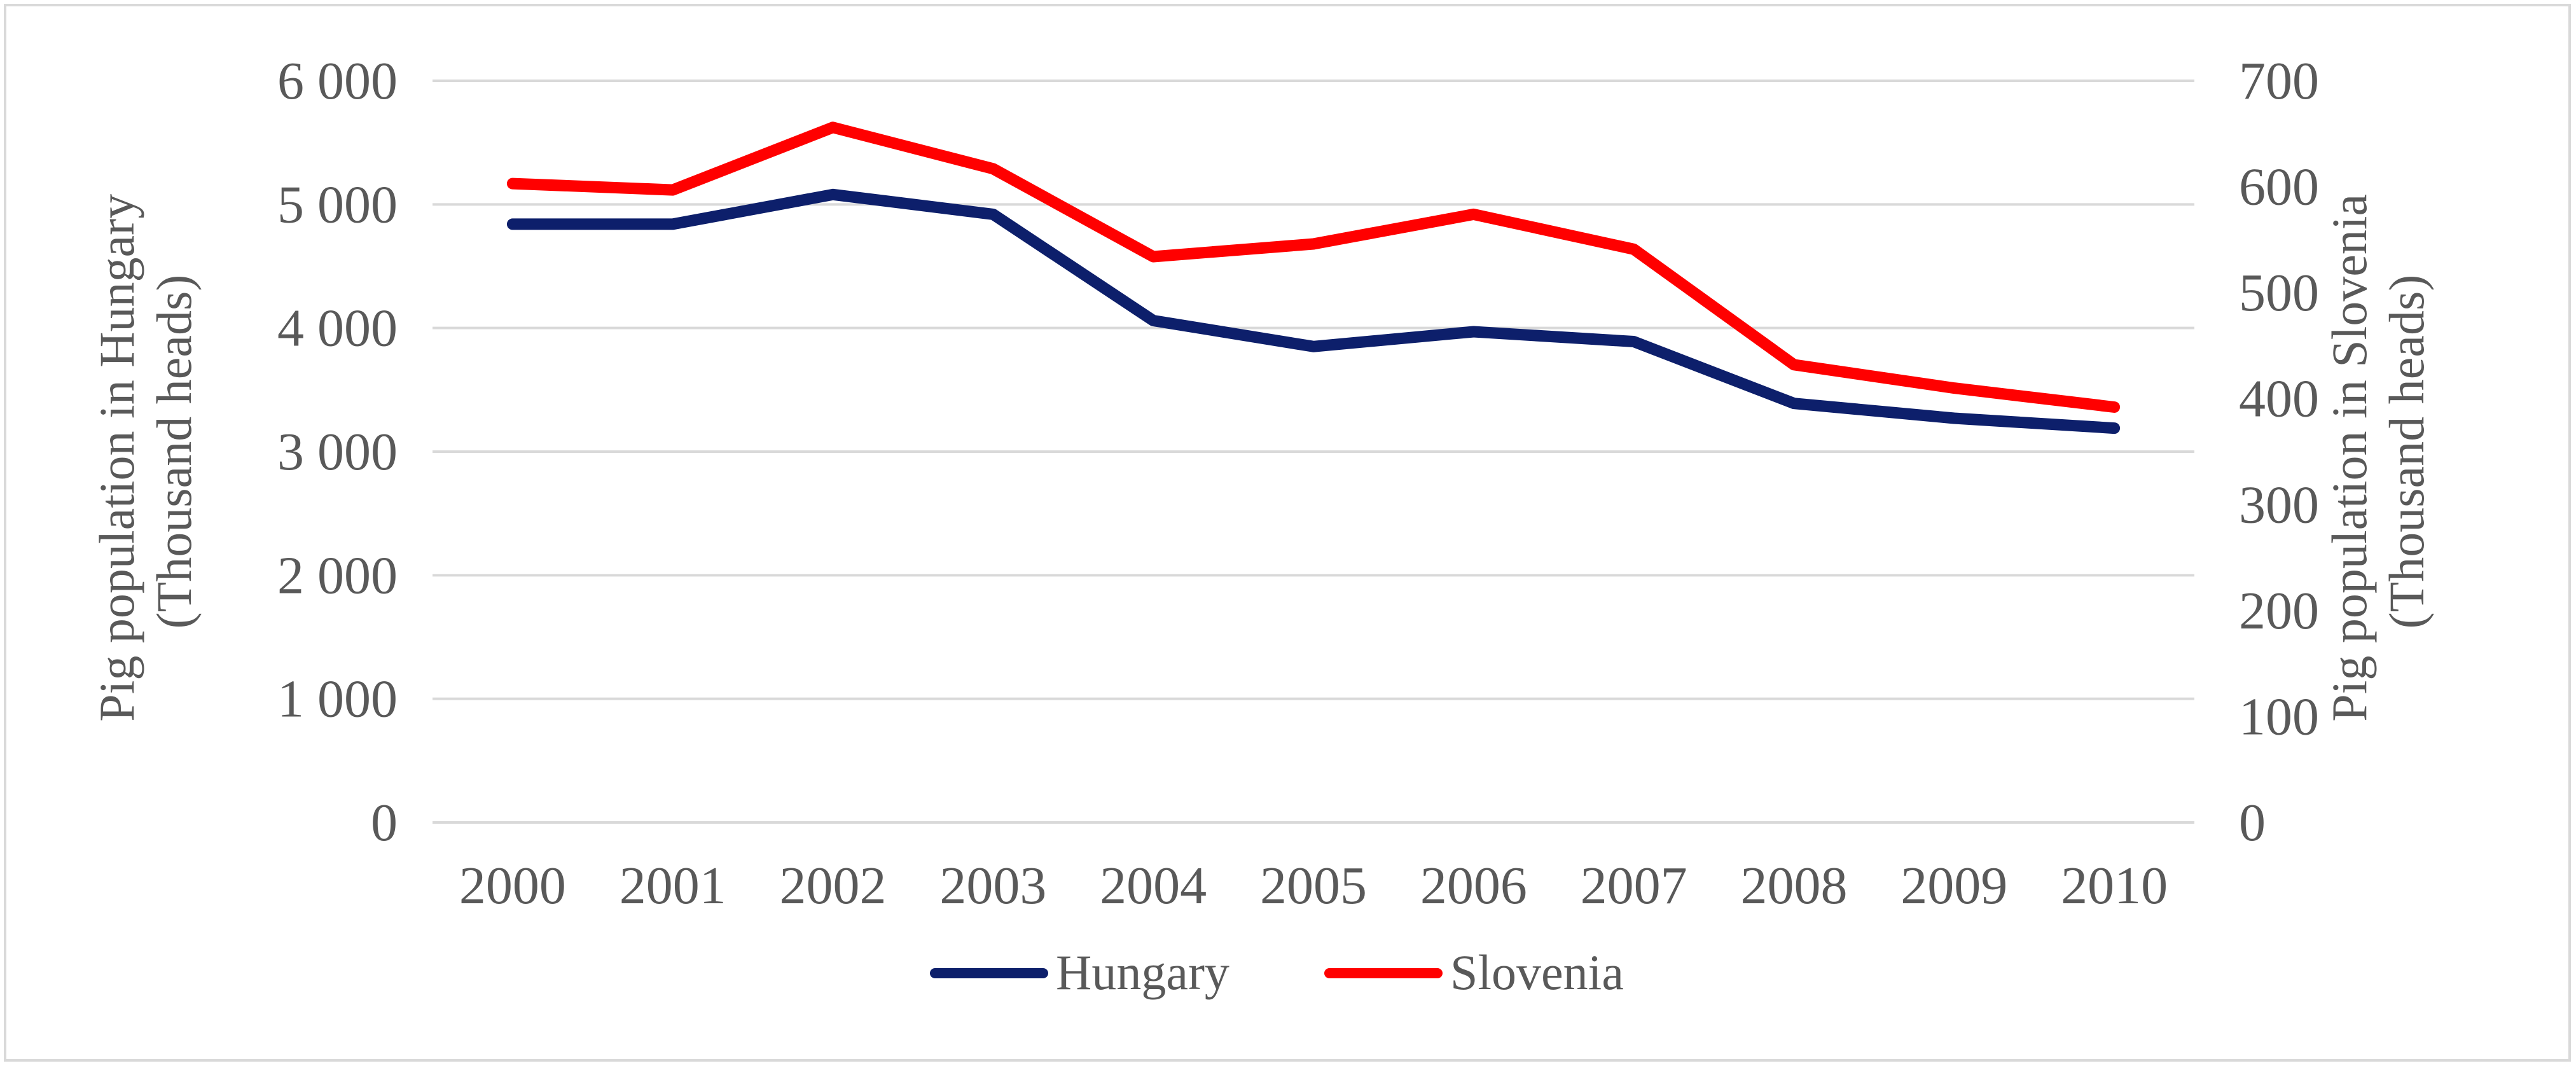 This screenshot has width=2576, height=1068. What do you see at coordinates (2279, 81) in the screenshot?
I see `right-tick-label: 700` at bounding box center [2279, 81].